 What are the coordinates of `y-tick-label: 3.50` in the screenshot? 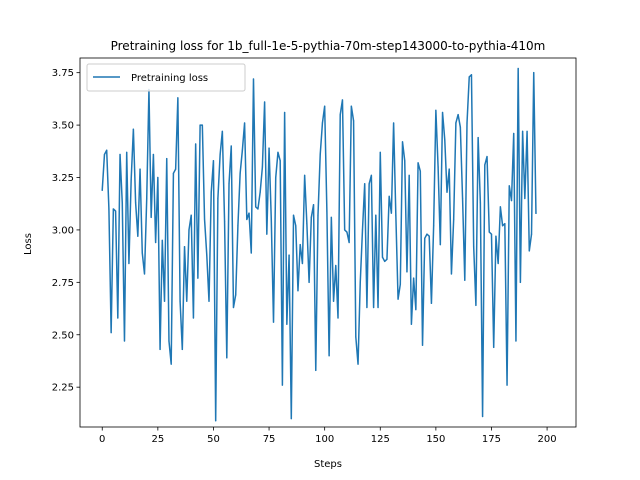 It's located at (63, 126).